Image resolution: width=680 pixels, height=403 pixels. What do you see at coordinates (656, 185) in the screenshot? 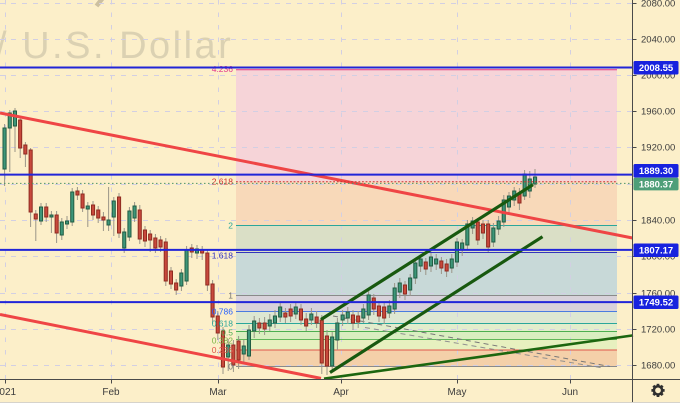
I see `svg-text: 1880.37` at bounding box center [656, 185].